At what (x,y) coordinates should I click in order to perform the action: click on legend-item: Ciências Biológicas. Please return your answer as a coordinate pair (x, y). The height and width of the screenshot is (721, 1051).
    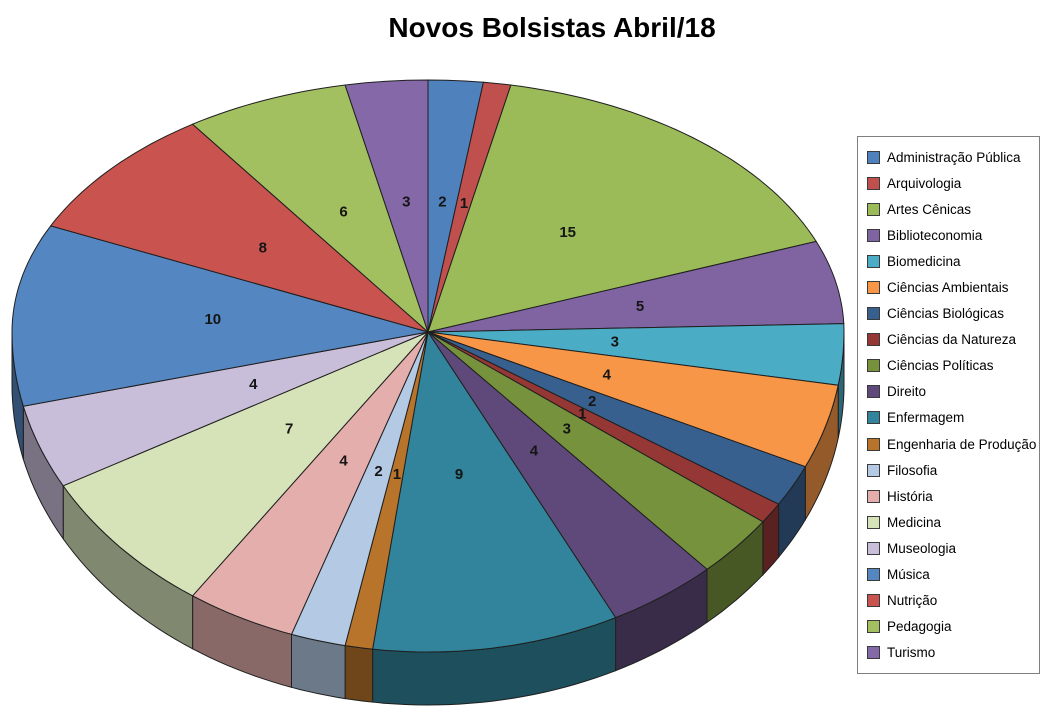
    Looking at the image, I should click on (951, 314).